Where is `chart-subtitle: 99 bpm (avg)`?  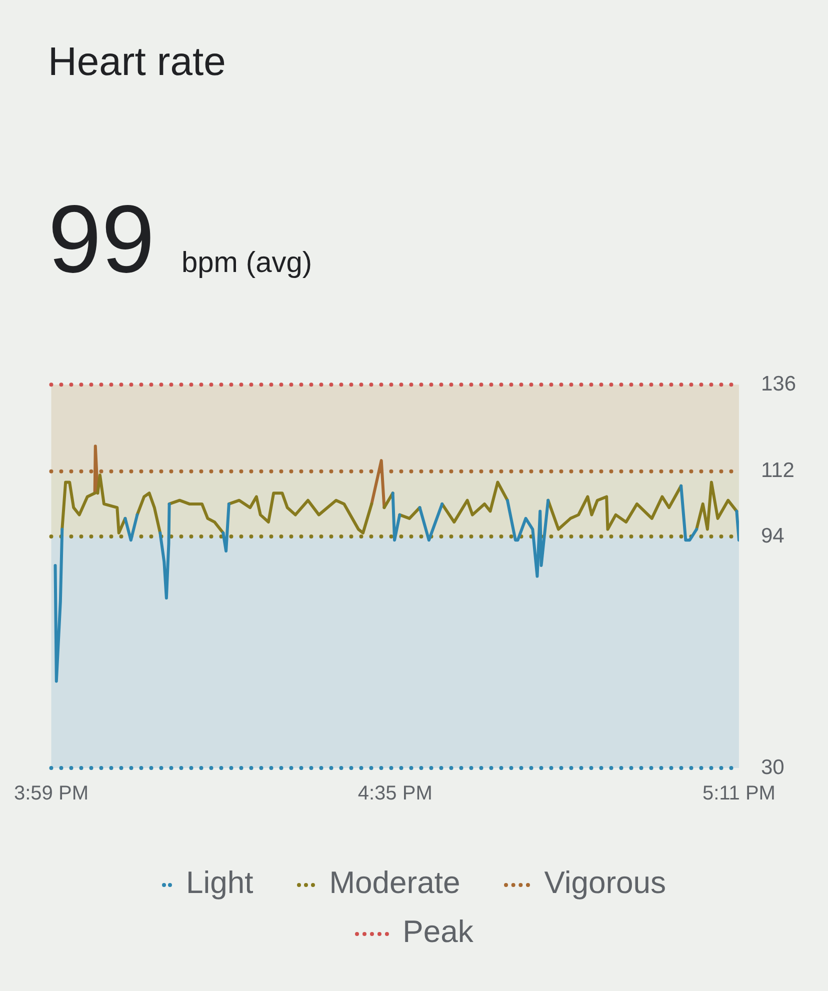
chart-subtitle: 99 bpm (avg) is located at coordinates (180, 239).